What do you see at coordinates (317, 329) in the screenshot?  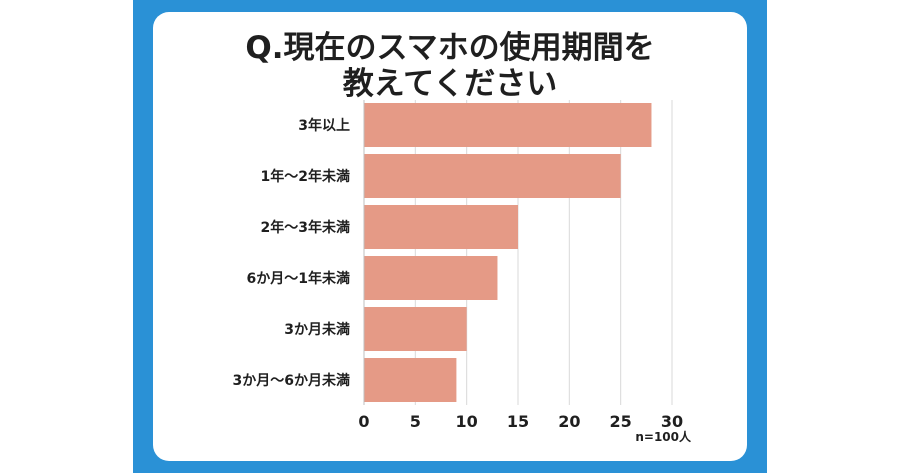 I see `category-label-4: 3か月未満` at bounding box center [317, 329].